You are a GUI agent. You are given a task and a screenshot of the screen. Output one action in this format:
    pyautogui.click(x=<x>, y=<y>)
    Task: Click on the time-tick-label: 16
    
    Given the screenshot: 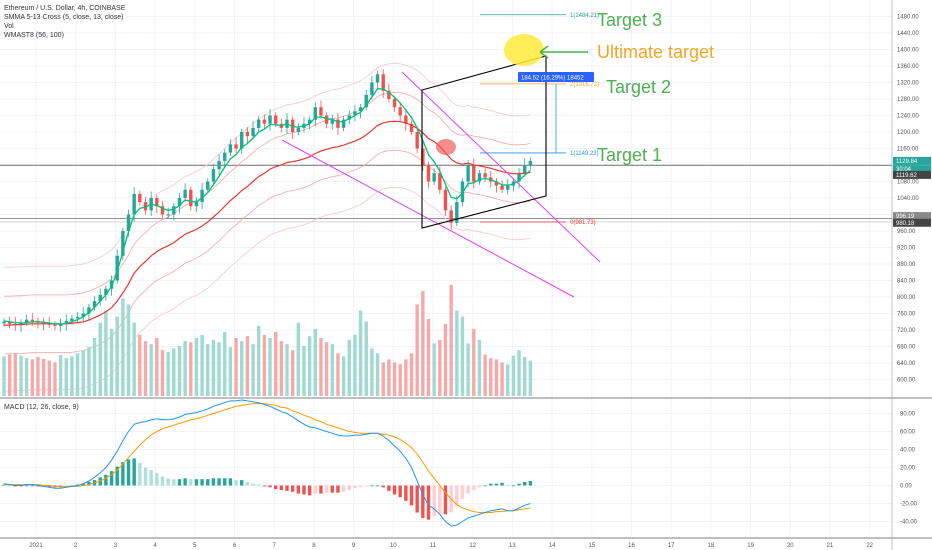 What is the action you would take?
    pyautogui.click(x=631, y=546)
    